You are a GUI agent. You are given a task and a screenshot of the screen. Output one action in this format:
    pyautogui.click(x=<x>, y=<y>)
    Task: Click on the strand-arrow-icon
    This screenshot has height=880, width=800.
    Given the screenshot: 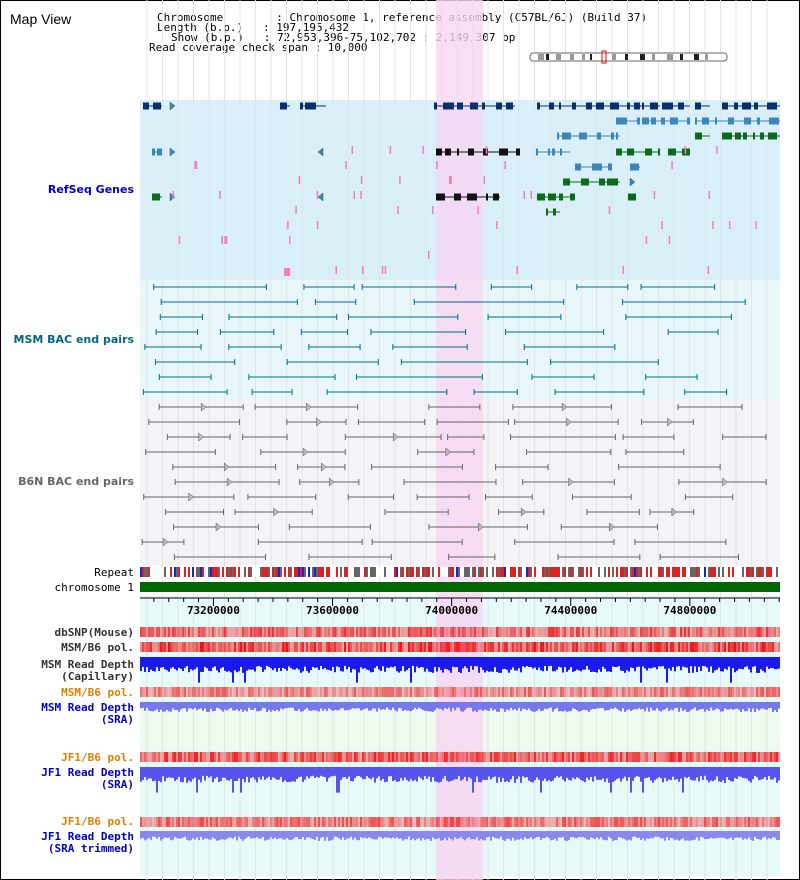 What is the action you would take?
    pyautogui.click(x=480, y=527)
    